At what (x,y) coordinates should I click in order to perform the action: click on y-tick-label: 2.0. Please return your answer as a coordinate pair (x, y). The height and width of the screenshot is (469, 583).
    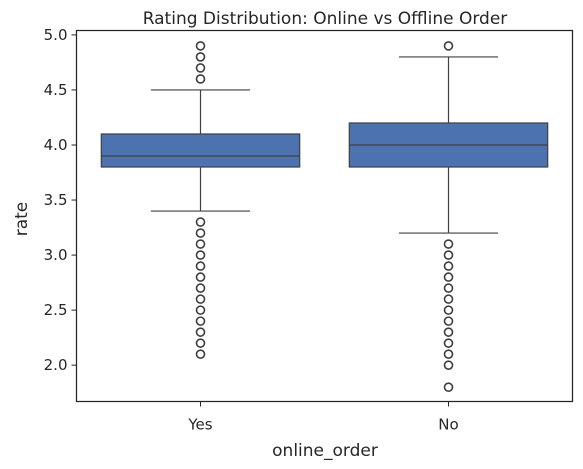
    Looking at the image, I should click on (56, 365).